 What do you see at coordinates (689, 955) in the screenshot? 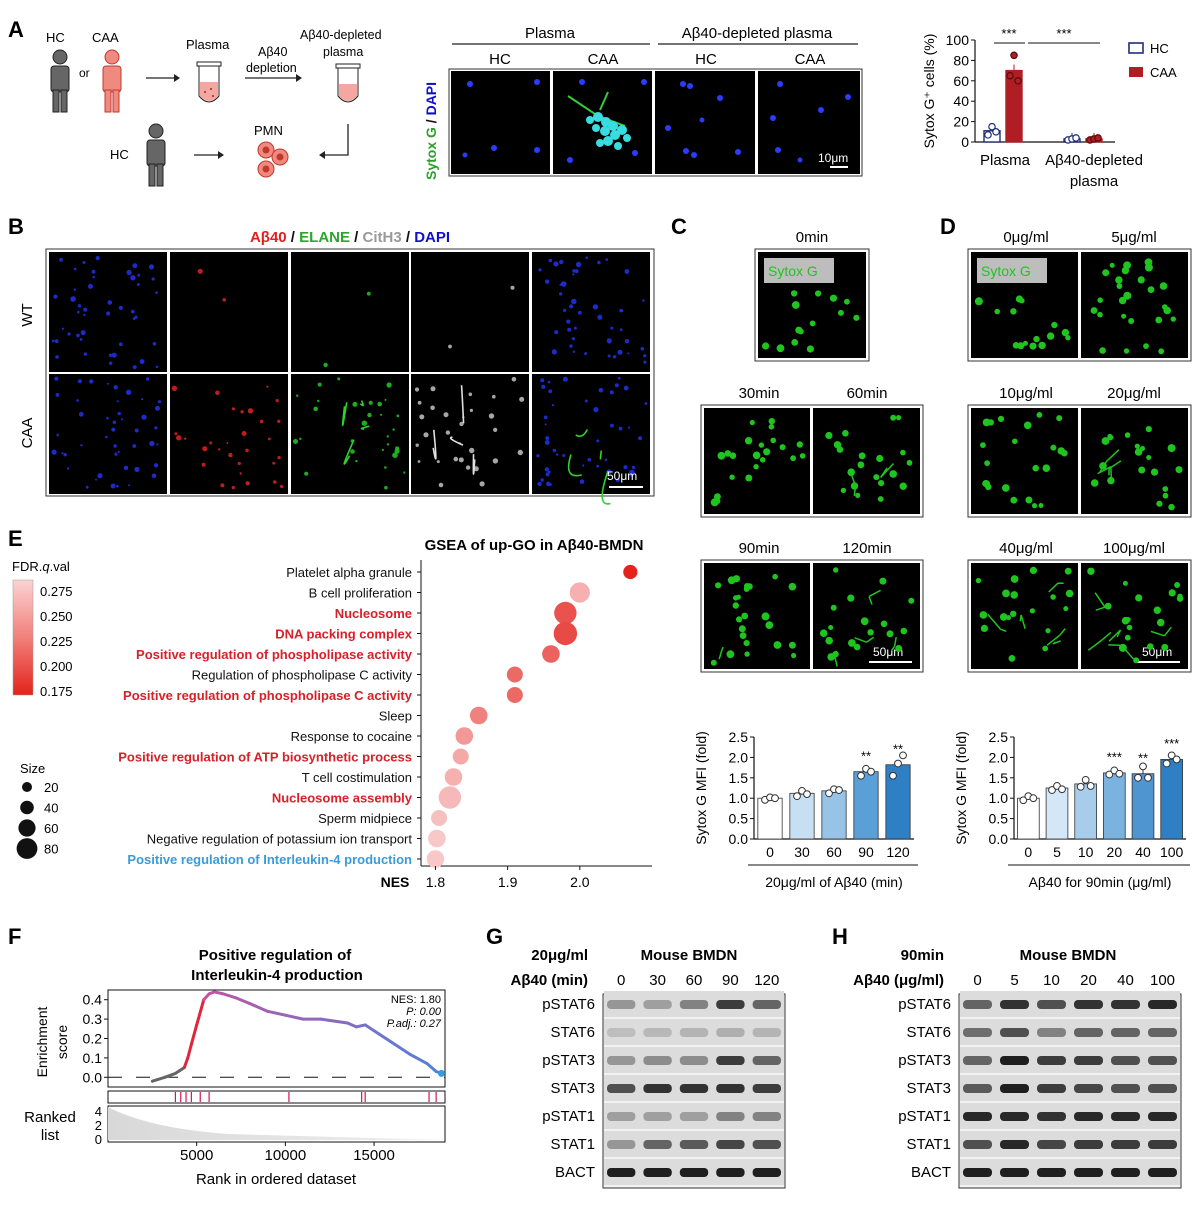
I see `blot-header: Mouse BMDN` at bounding box center [689, 955].